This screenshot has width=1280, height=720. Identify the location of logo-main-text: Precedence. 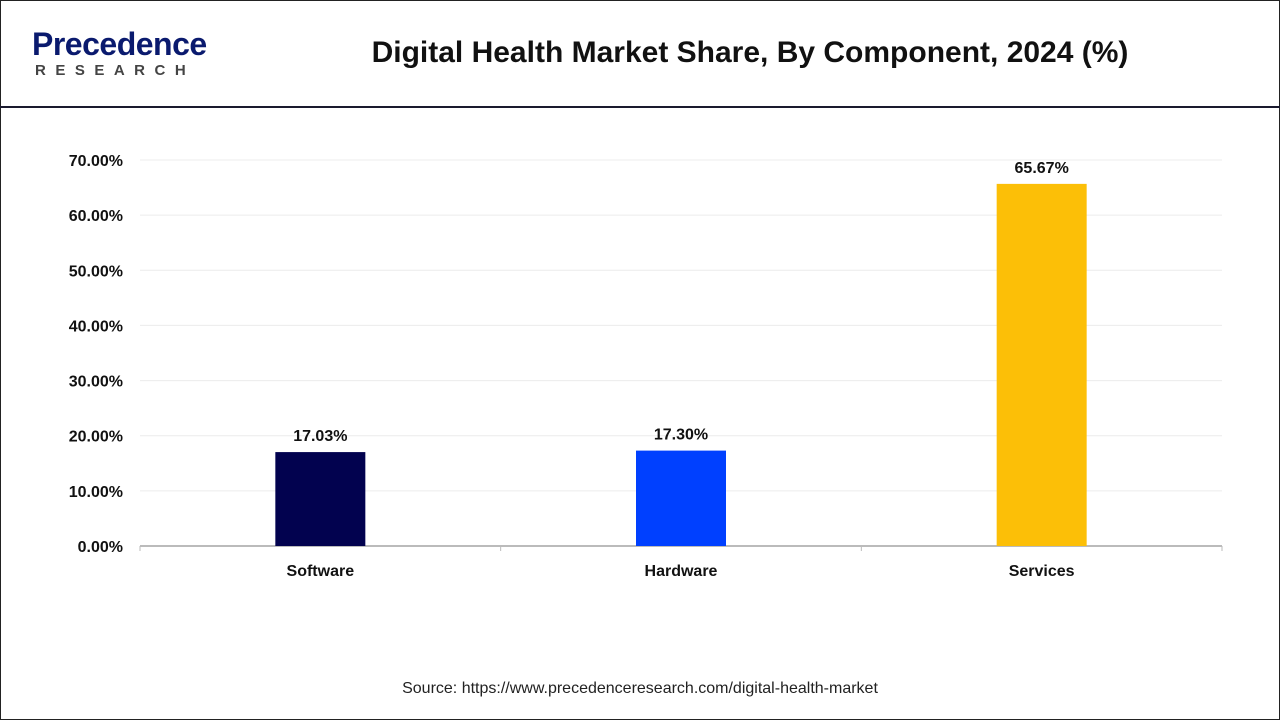
(119, 44).